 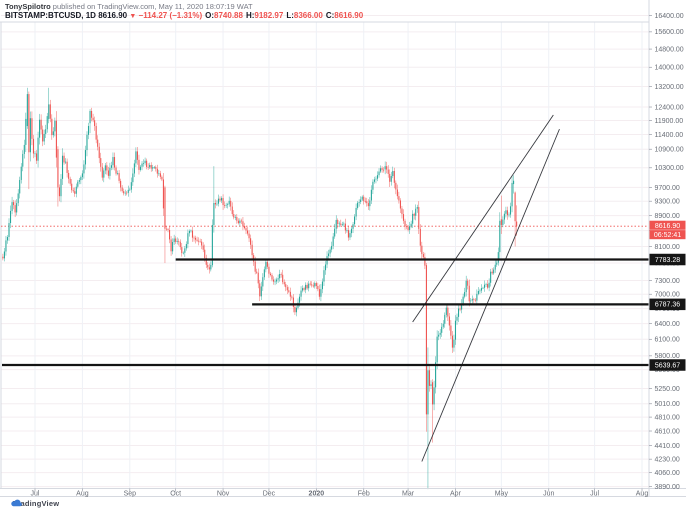 I want to click on level-badge-bg, so click(x=667, y=304).